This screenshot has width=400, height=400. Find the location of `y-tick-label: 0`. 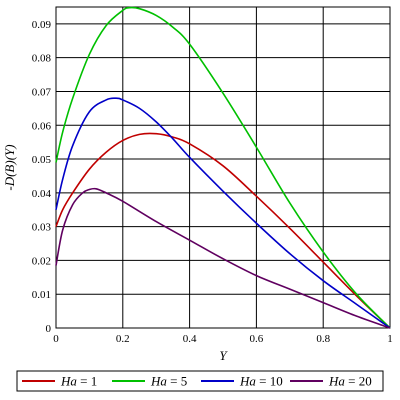

y-tick-label: 0 is located at coordinates (49, 329).